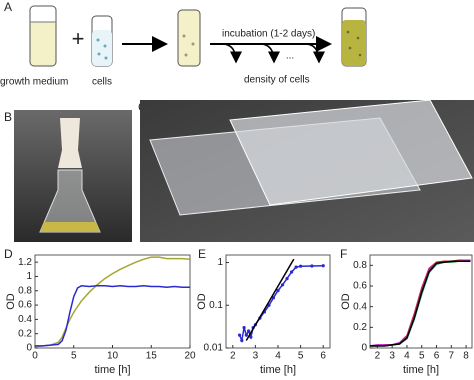  I want to click on x-tick-label: 8, so click(466, 356).